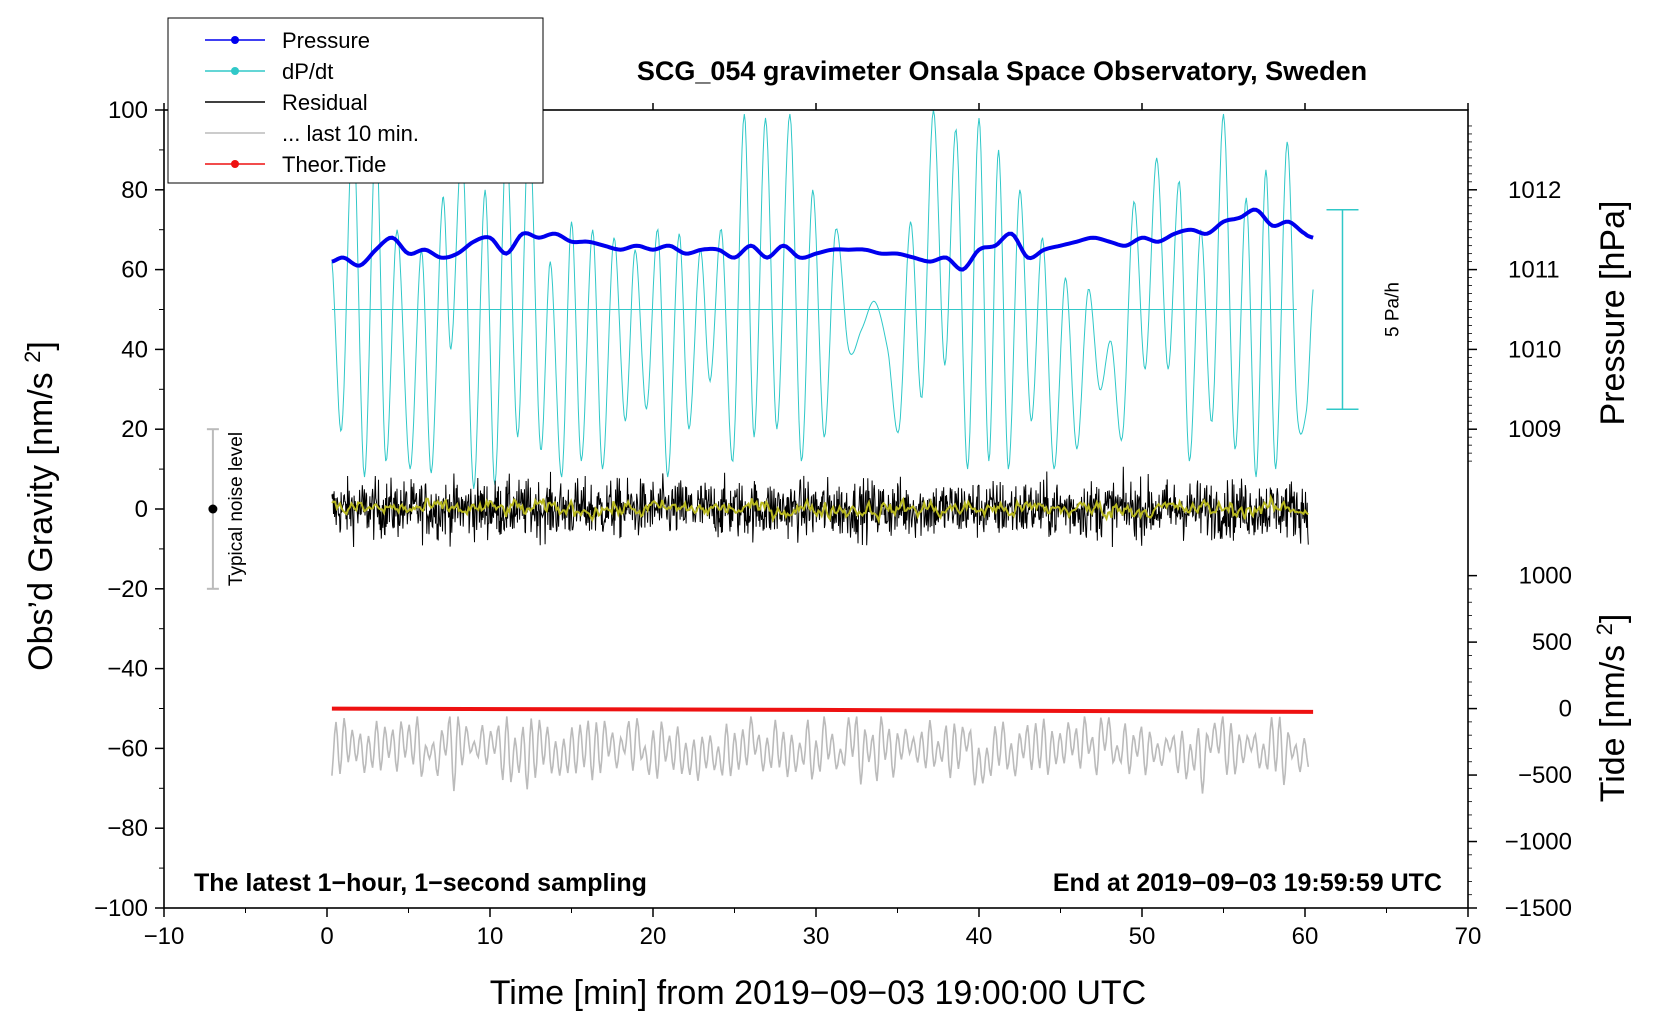 This screenshot has width=1660, height=1020. I want to click on legend-item: ... last 10 min., so click(312, 133).